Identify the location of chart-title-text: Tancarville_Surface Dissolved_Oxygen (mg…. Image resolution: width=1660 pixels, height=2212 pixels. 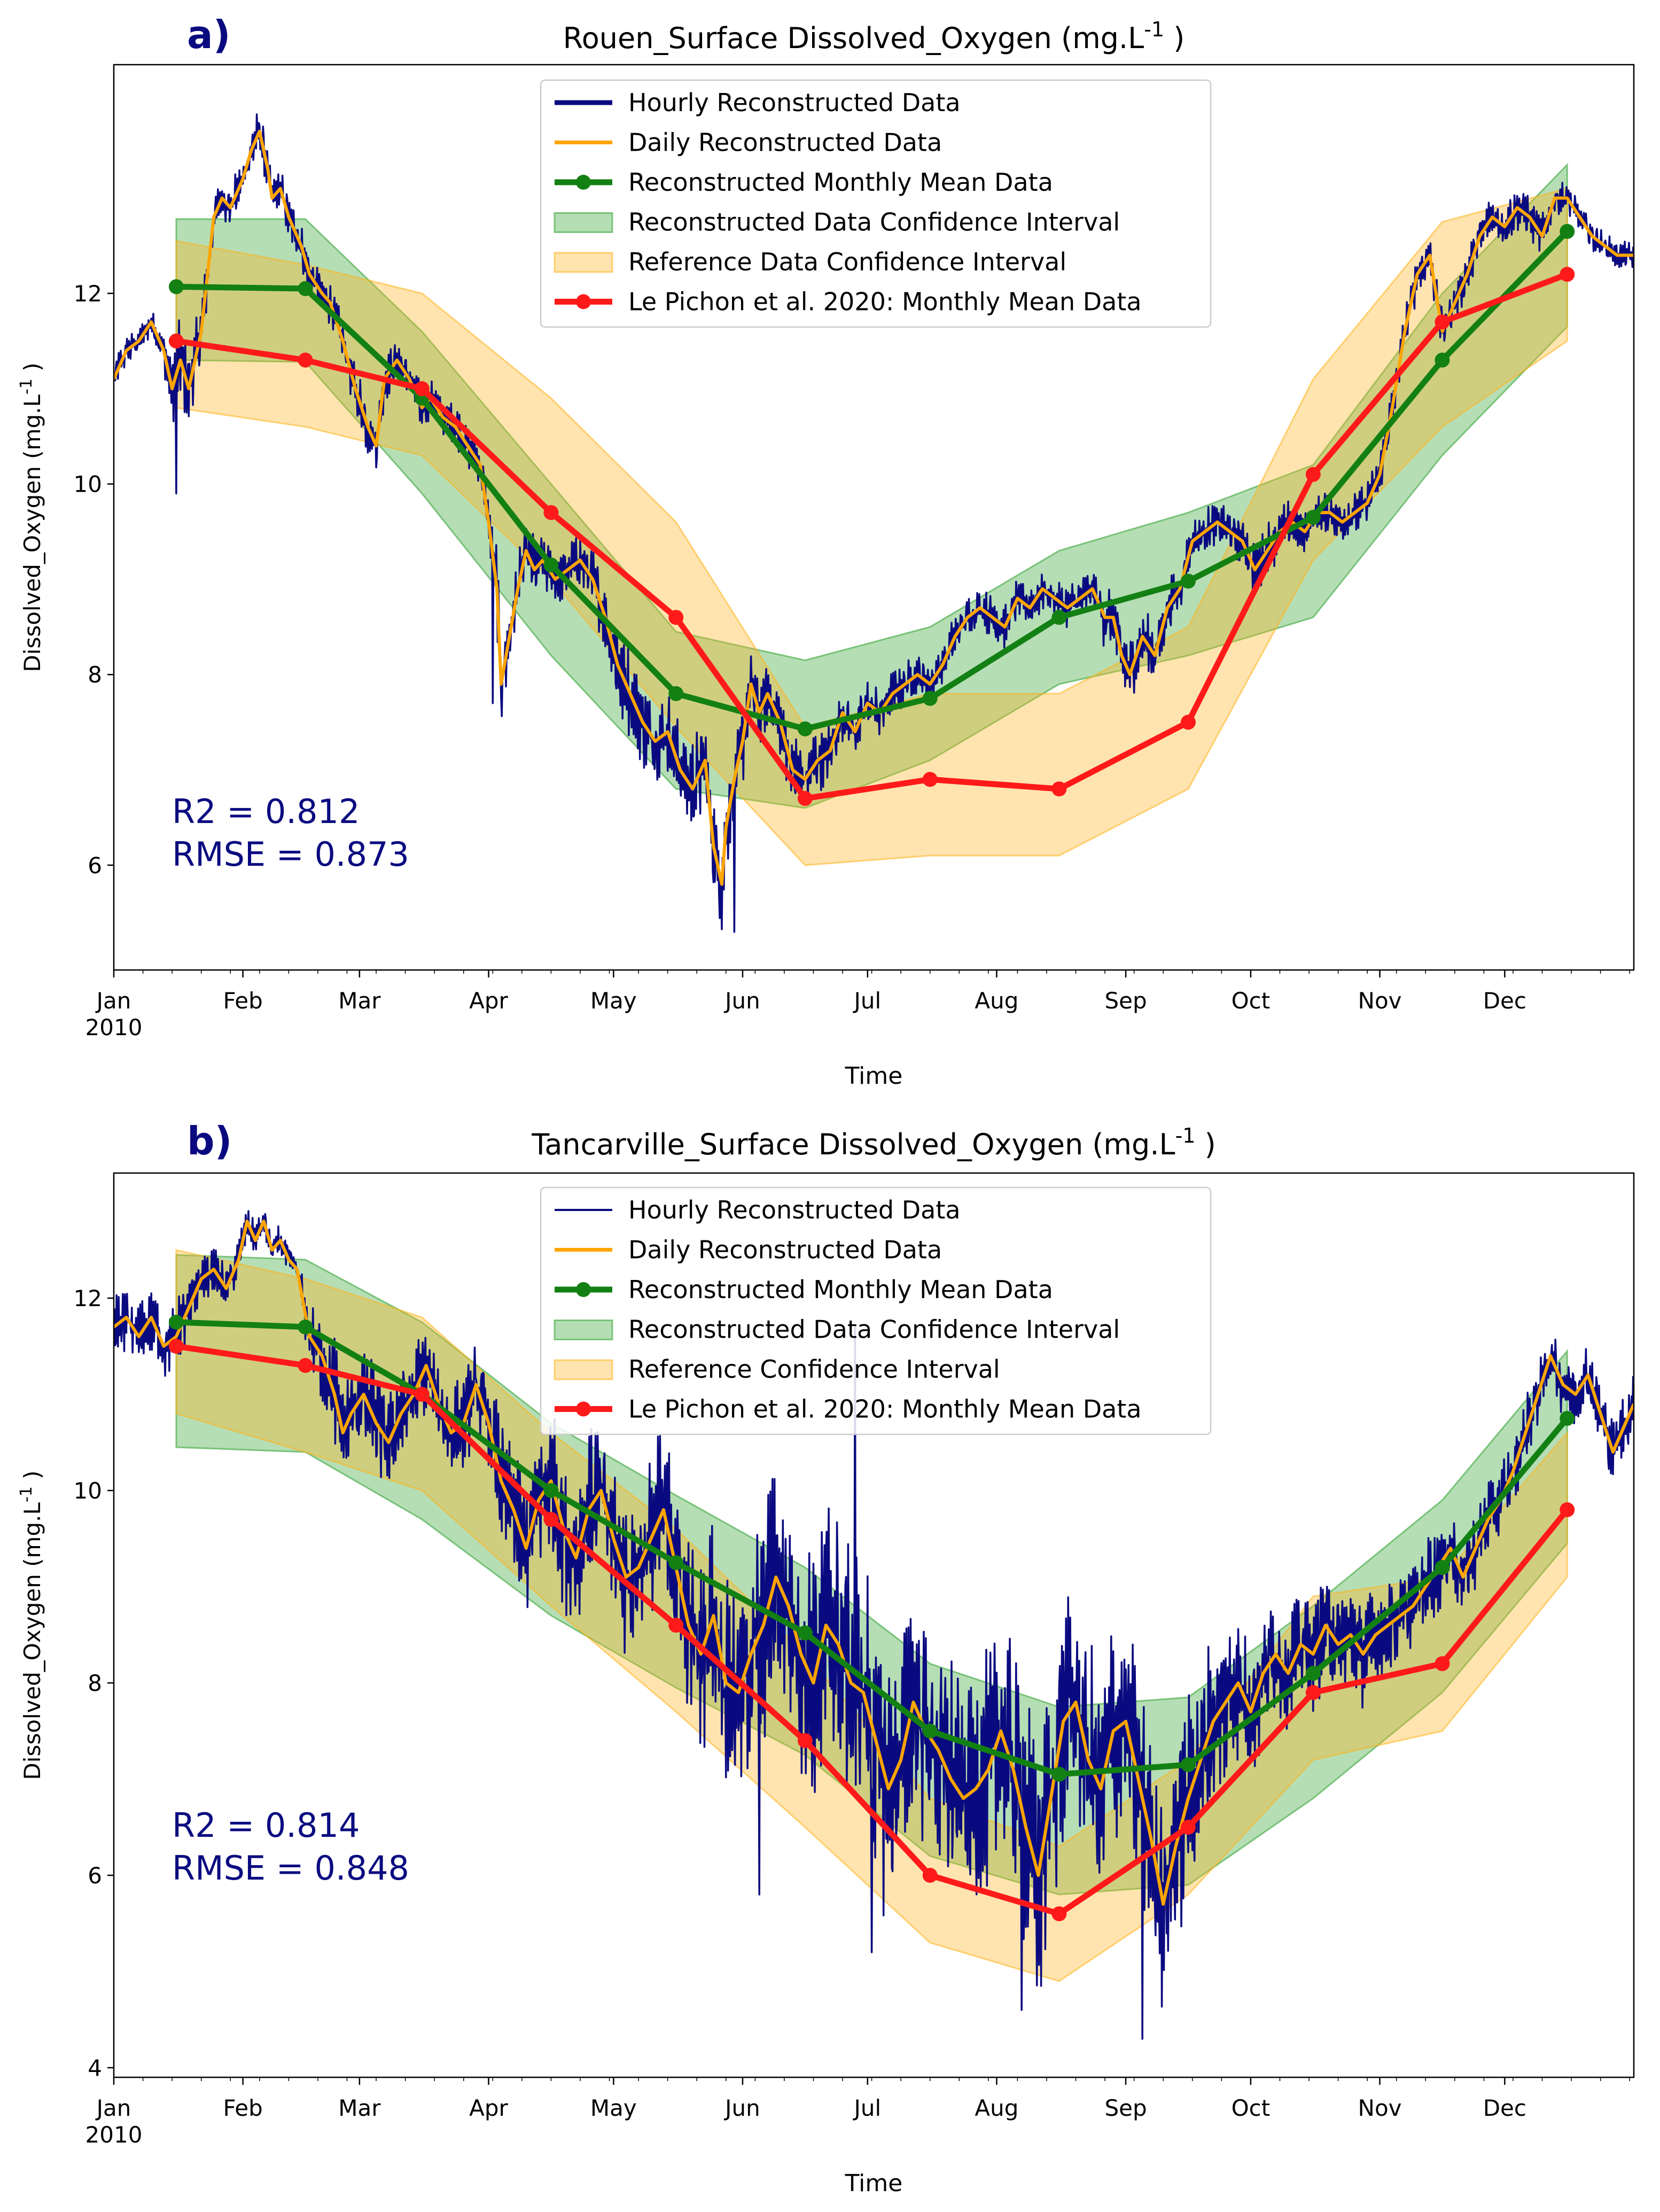
(853, 1145).